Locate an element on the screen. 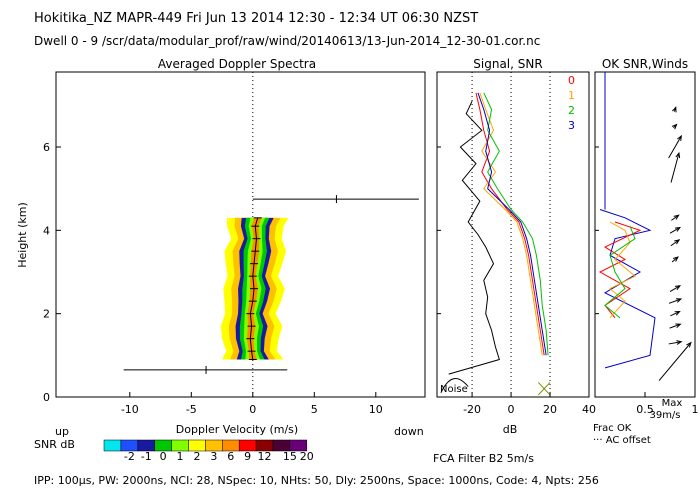 Image resolution: width=700 pixels, height=500 pixels. legend-tick-label: -2 is located at coordinates (129, 456).